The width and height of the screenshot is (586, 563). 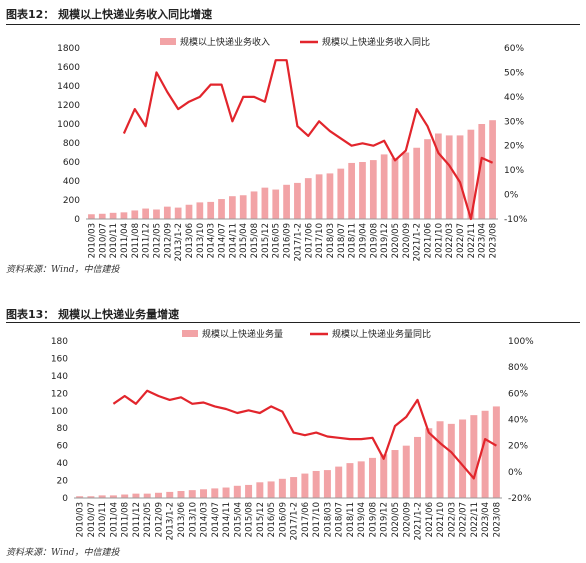 What do you see at coordinates (385, 240) in the screenshot?
I see `x-tick-label: 2019/12` at bounding box center [385, 240].